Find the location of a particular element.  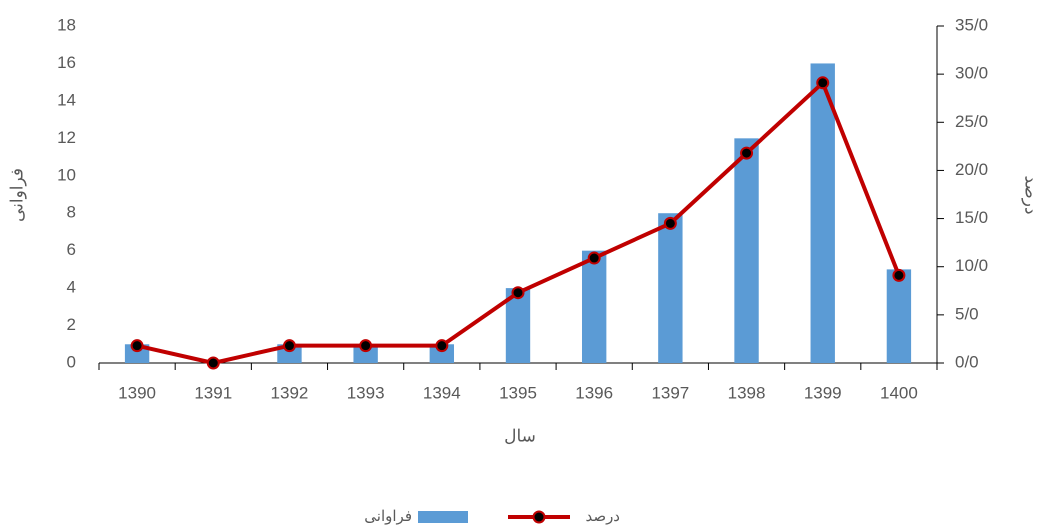

x-tick-label: 1393 is located at coordinates (366, 392).